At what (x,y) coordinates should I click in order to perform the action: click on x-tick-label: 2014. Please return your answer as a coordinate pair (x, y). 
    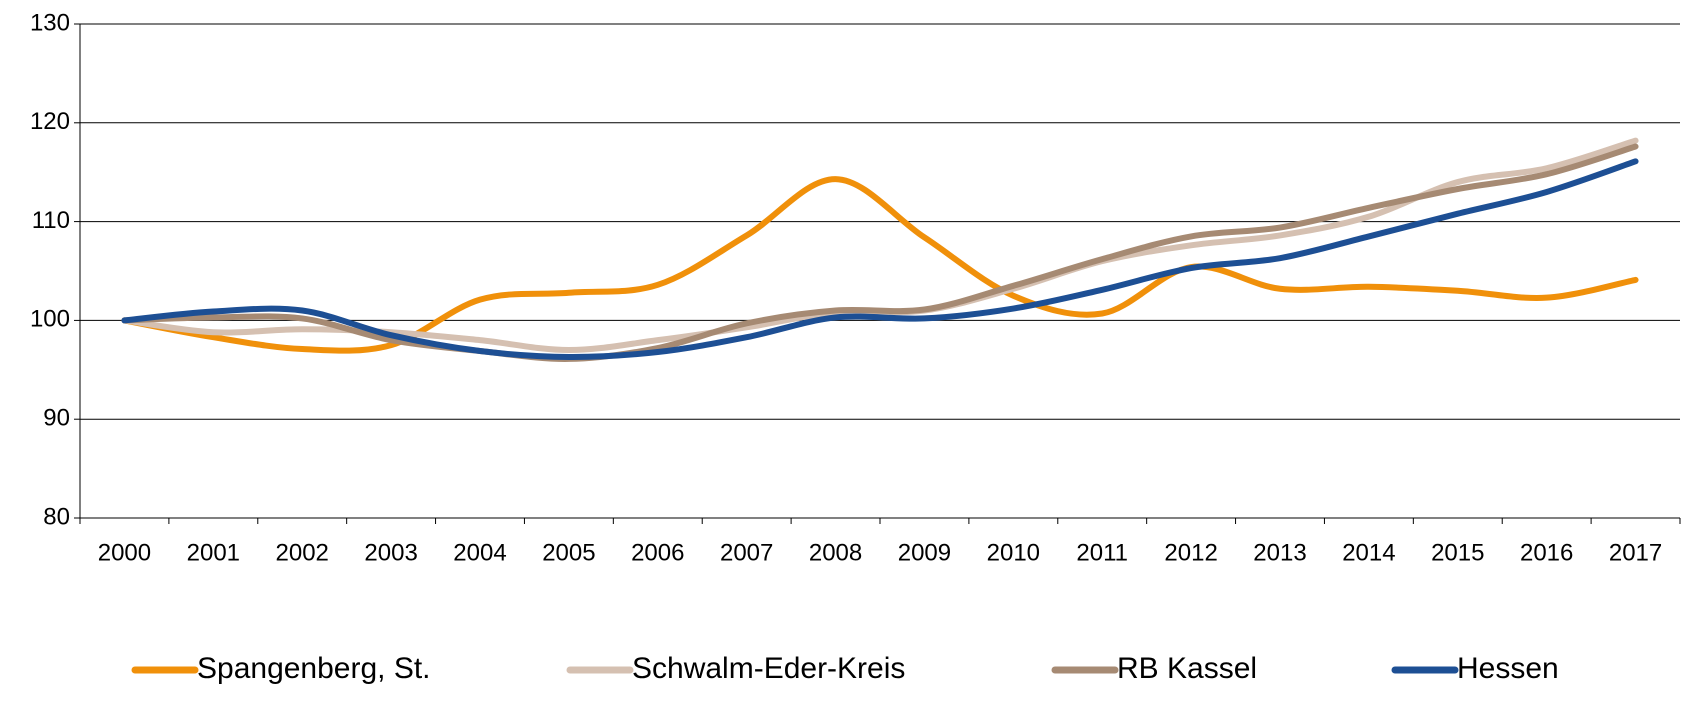
    Looking at the image, I should click on (1368, 552).